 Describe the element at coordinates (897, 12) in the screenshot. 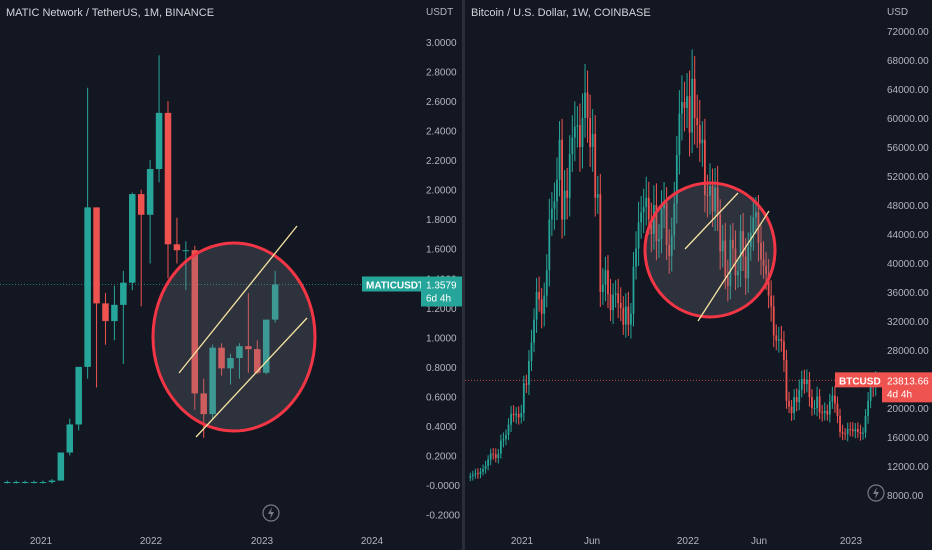

I see `btc-unit-label: USD` at that location.